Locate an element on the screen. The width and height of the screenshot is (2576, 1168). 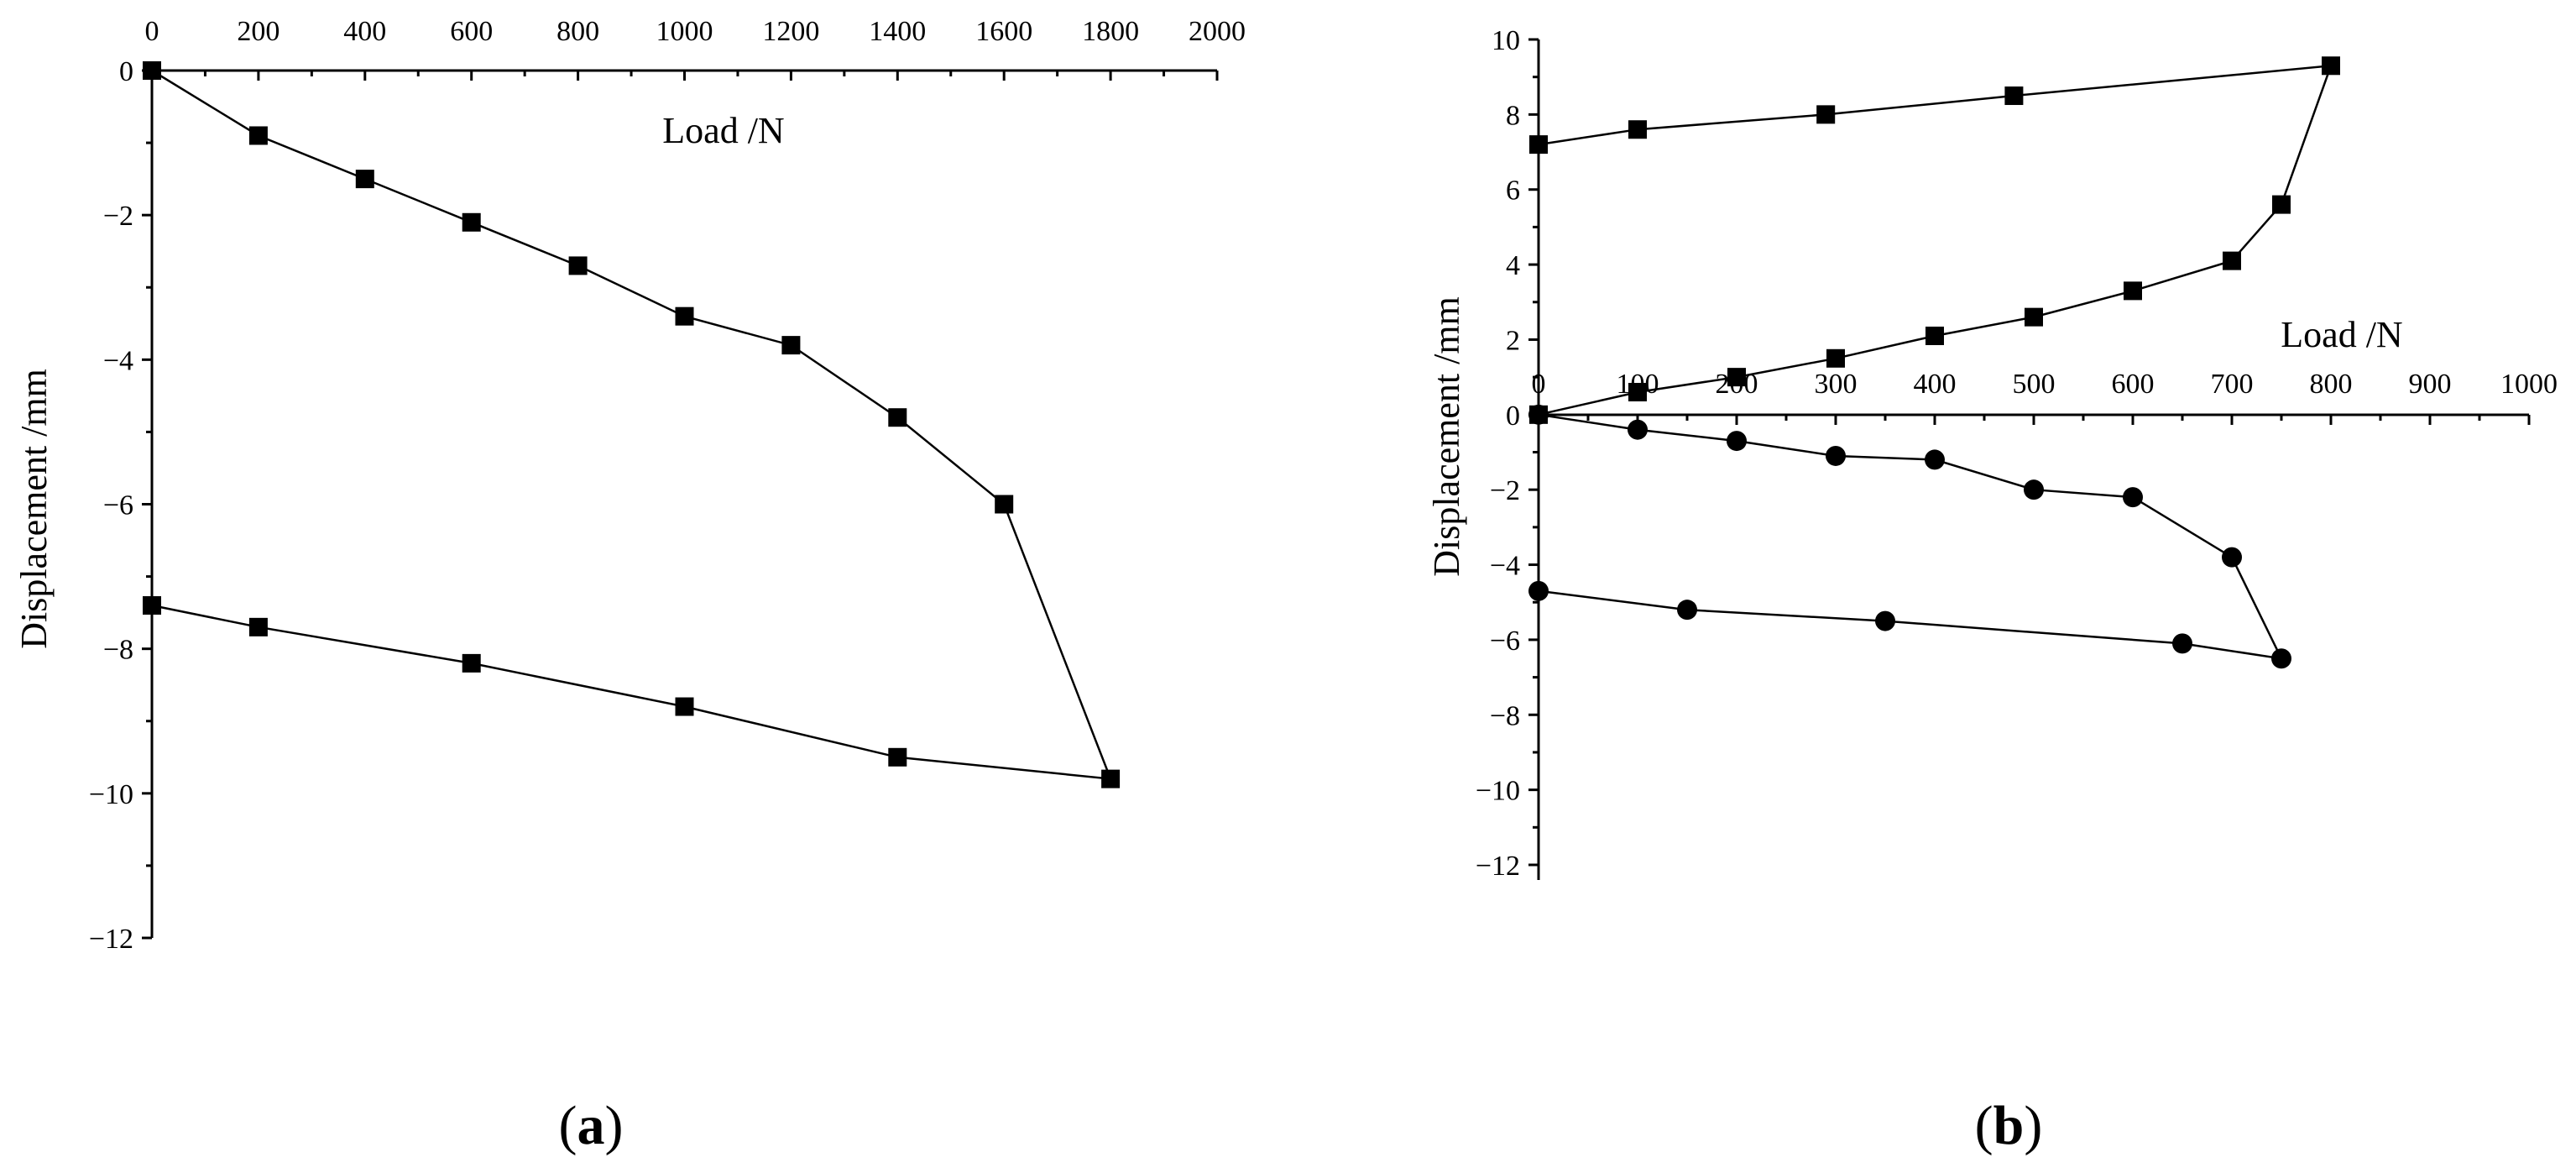
panel-b-label-letter: b is located at coordinates (2009, 1125).